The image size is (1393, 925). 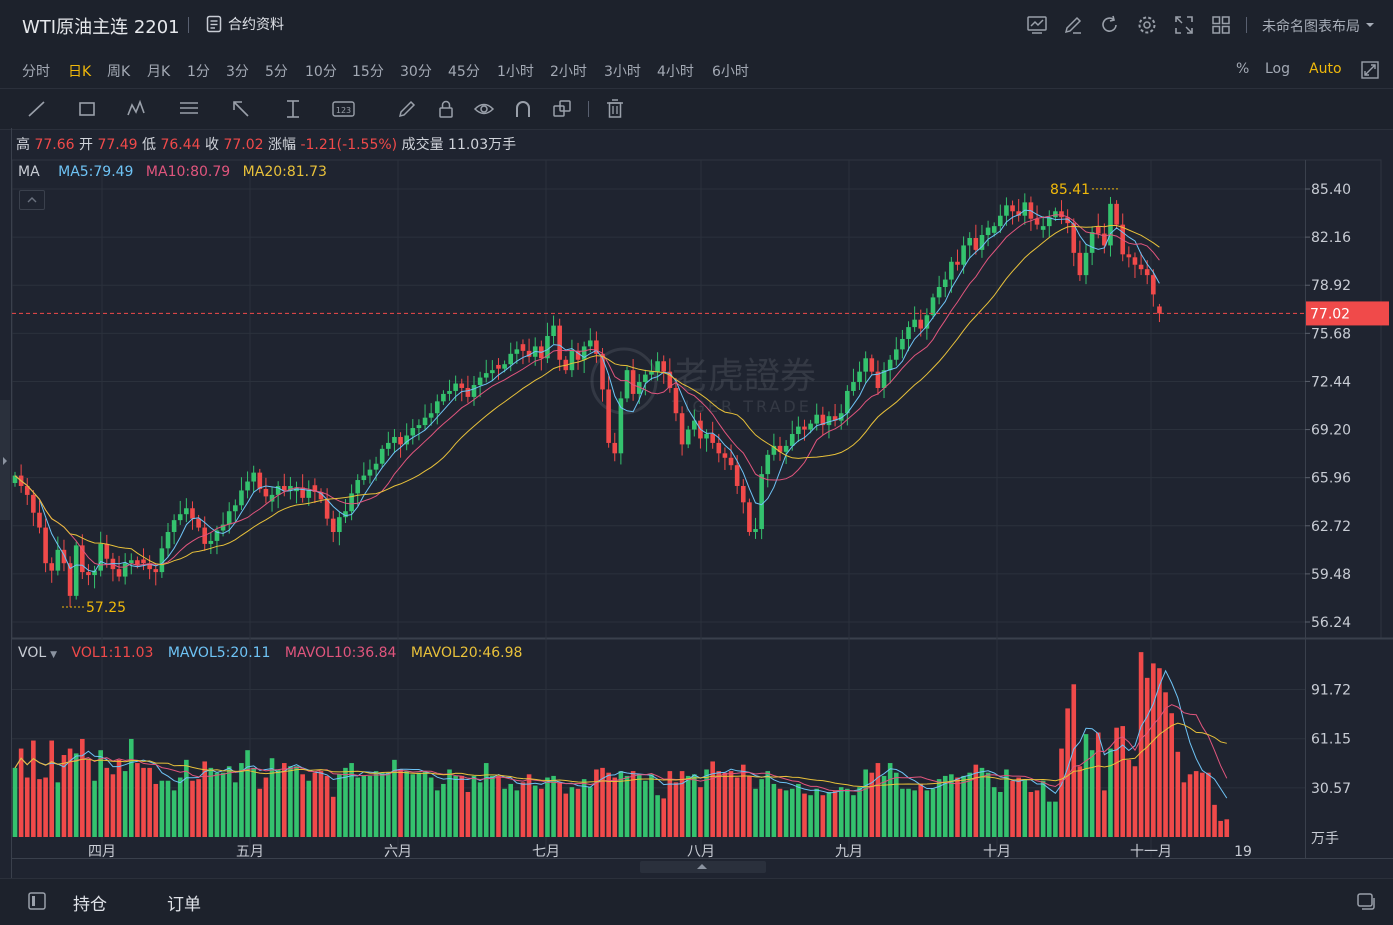 I want to click on auto-toggle: Auto, so click(x=1325, y=69).